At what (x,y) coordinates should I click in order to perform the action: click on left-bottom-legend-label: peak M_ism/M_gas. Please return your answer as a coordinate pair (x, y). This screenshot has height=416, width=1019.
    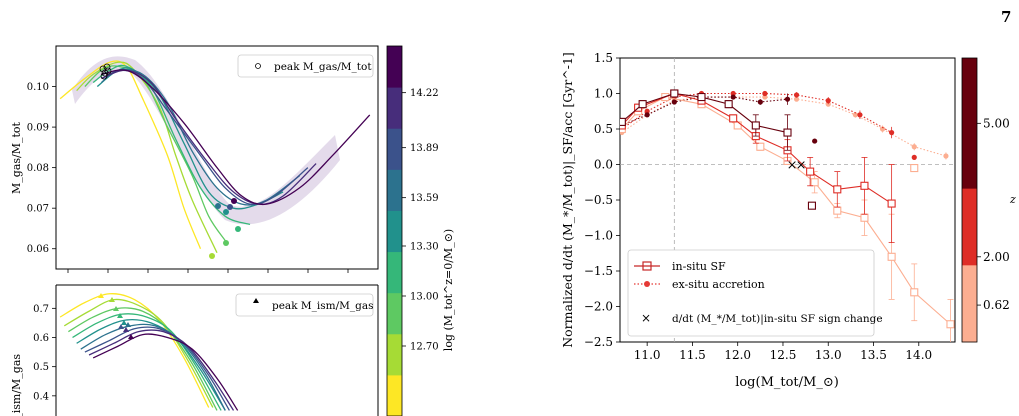
    Looking at the image, I should click on (323, 306).